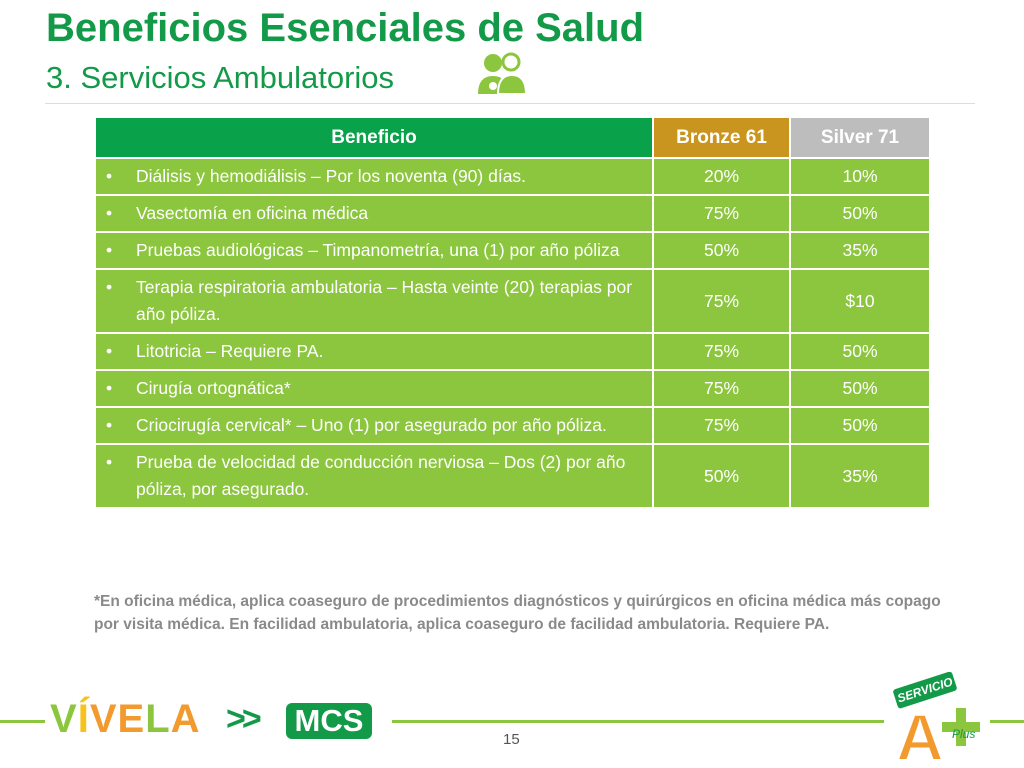 This screenshot has width=1024, height=768. Describe the element at coordinates (510, 103) in the screenshot. I see `divider` at that location.